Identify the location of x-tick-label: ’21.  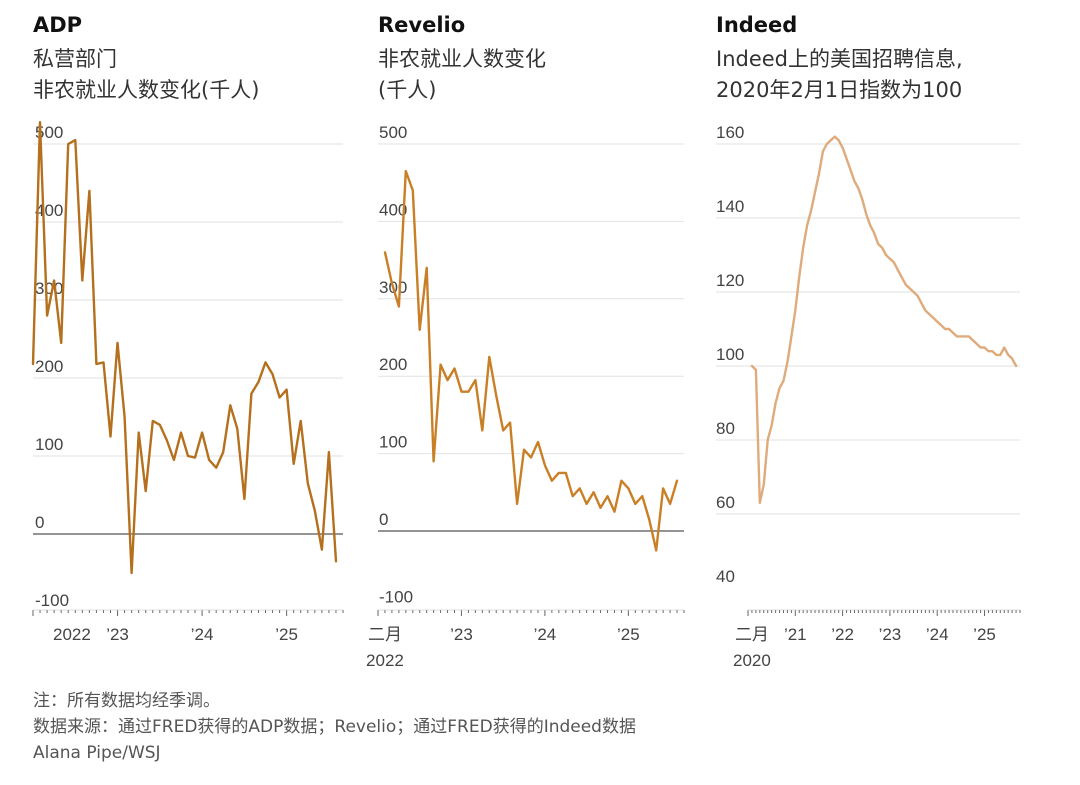
(795, 634).